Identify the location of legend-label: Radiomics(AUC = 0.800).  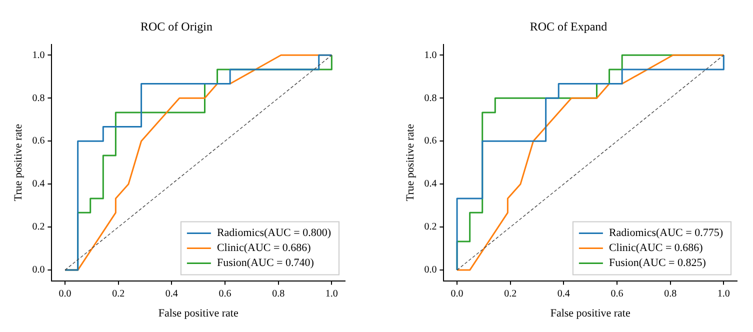
(274, 233).